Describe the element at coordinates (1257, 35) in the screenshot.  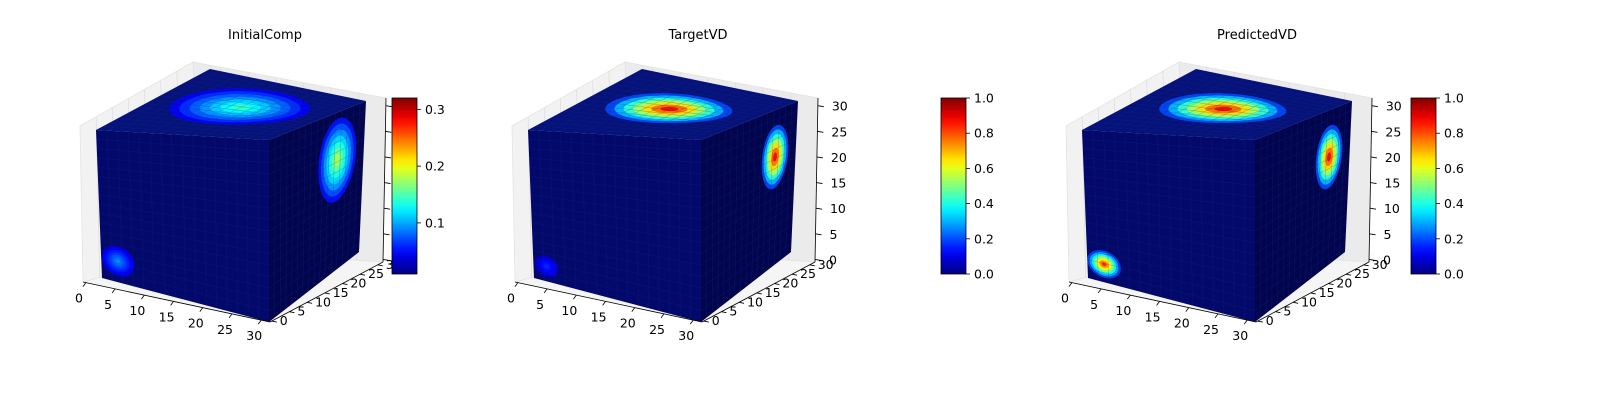
I see `subplot-title: PredictedVD` at that location.